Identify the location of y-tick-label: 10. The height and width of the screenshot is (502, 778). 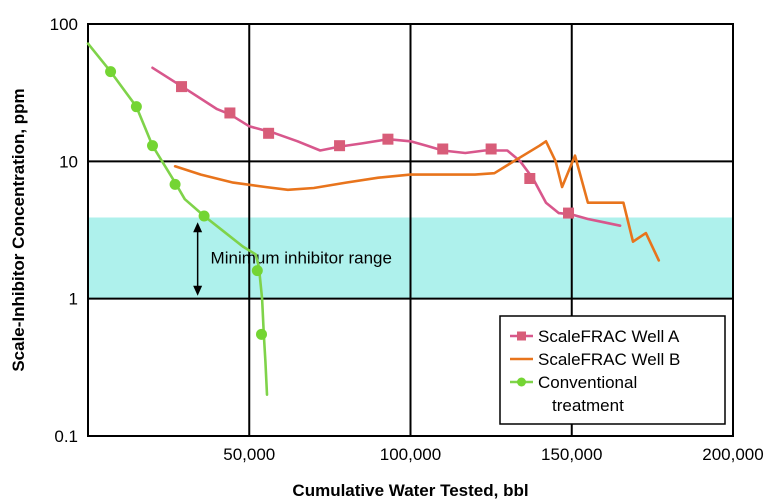
(68, 161).